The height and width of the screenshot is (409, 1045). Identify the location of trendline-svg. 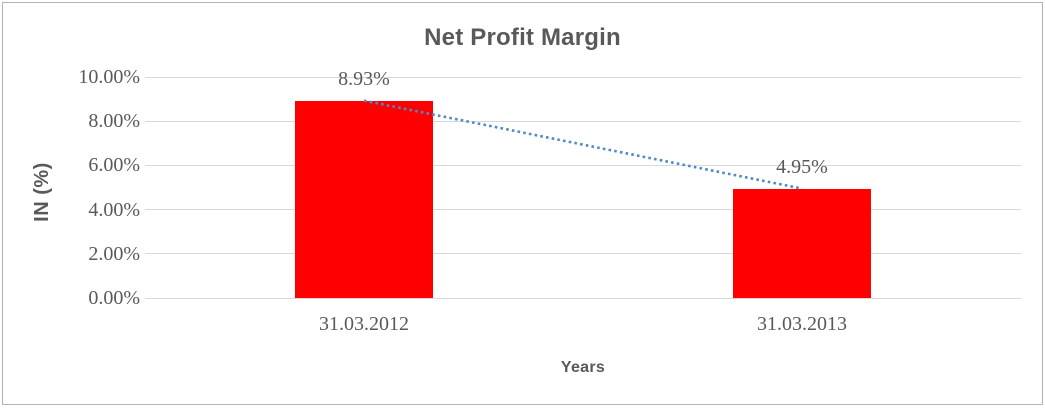
(583, 144).